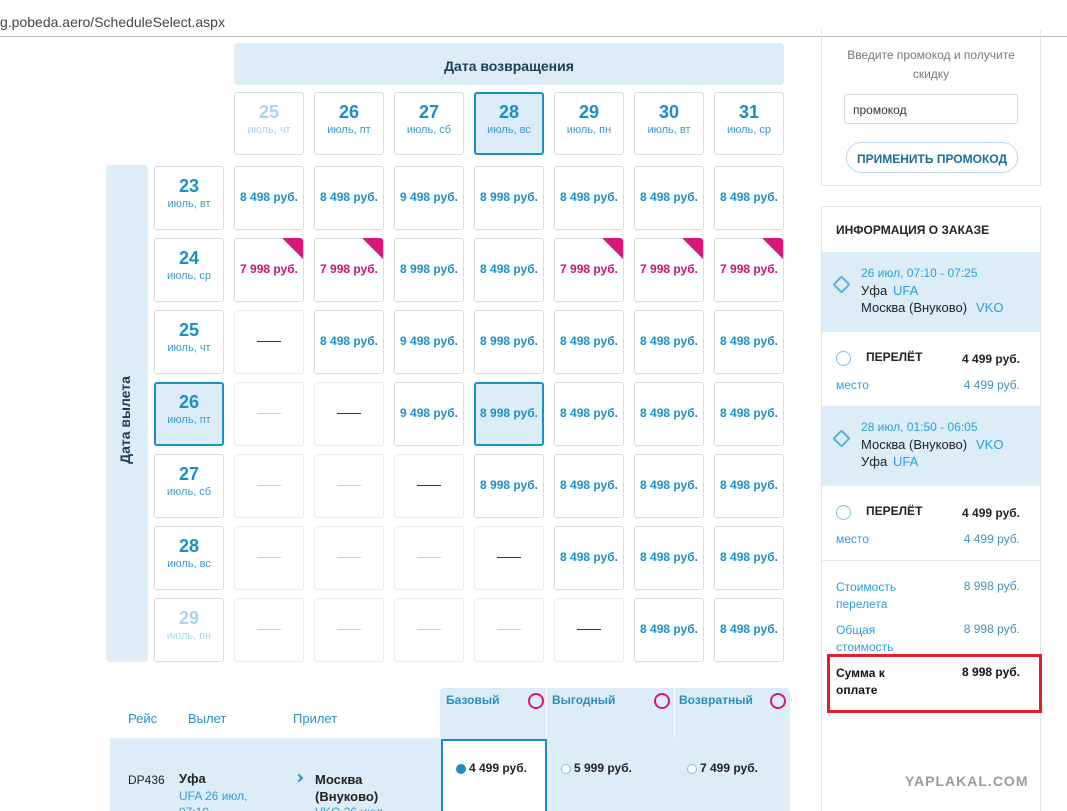 The image size is (1067, 811). I want to click on column-header: Прилет, so click(315, 718).